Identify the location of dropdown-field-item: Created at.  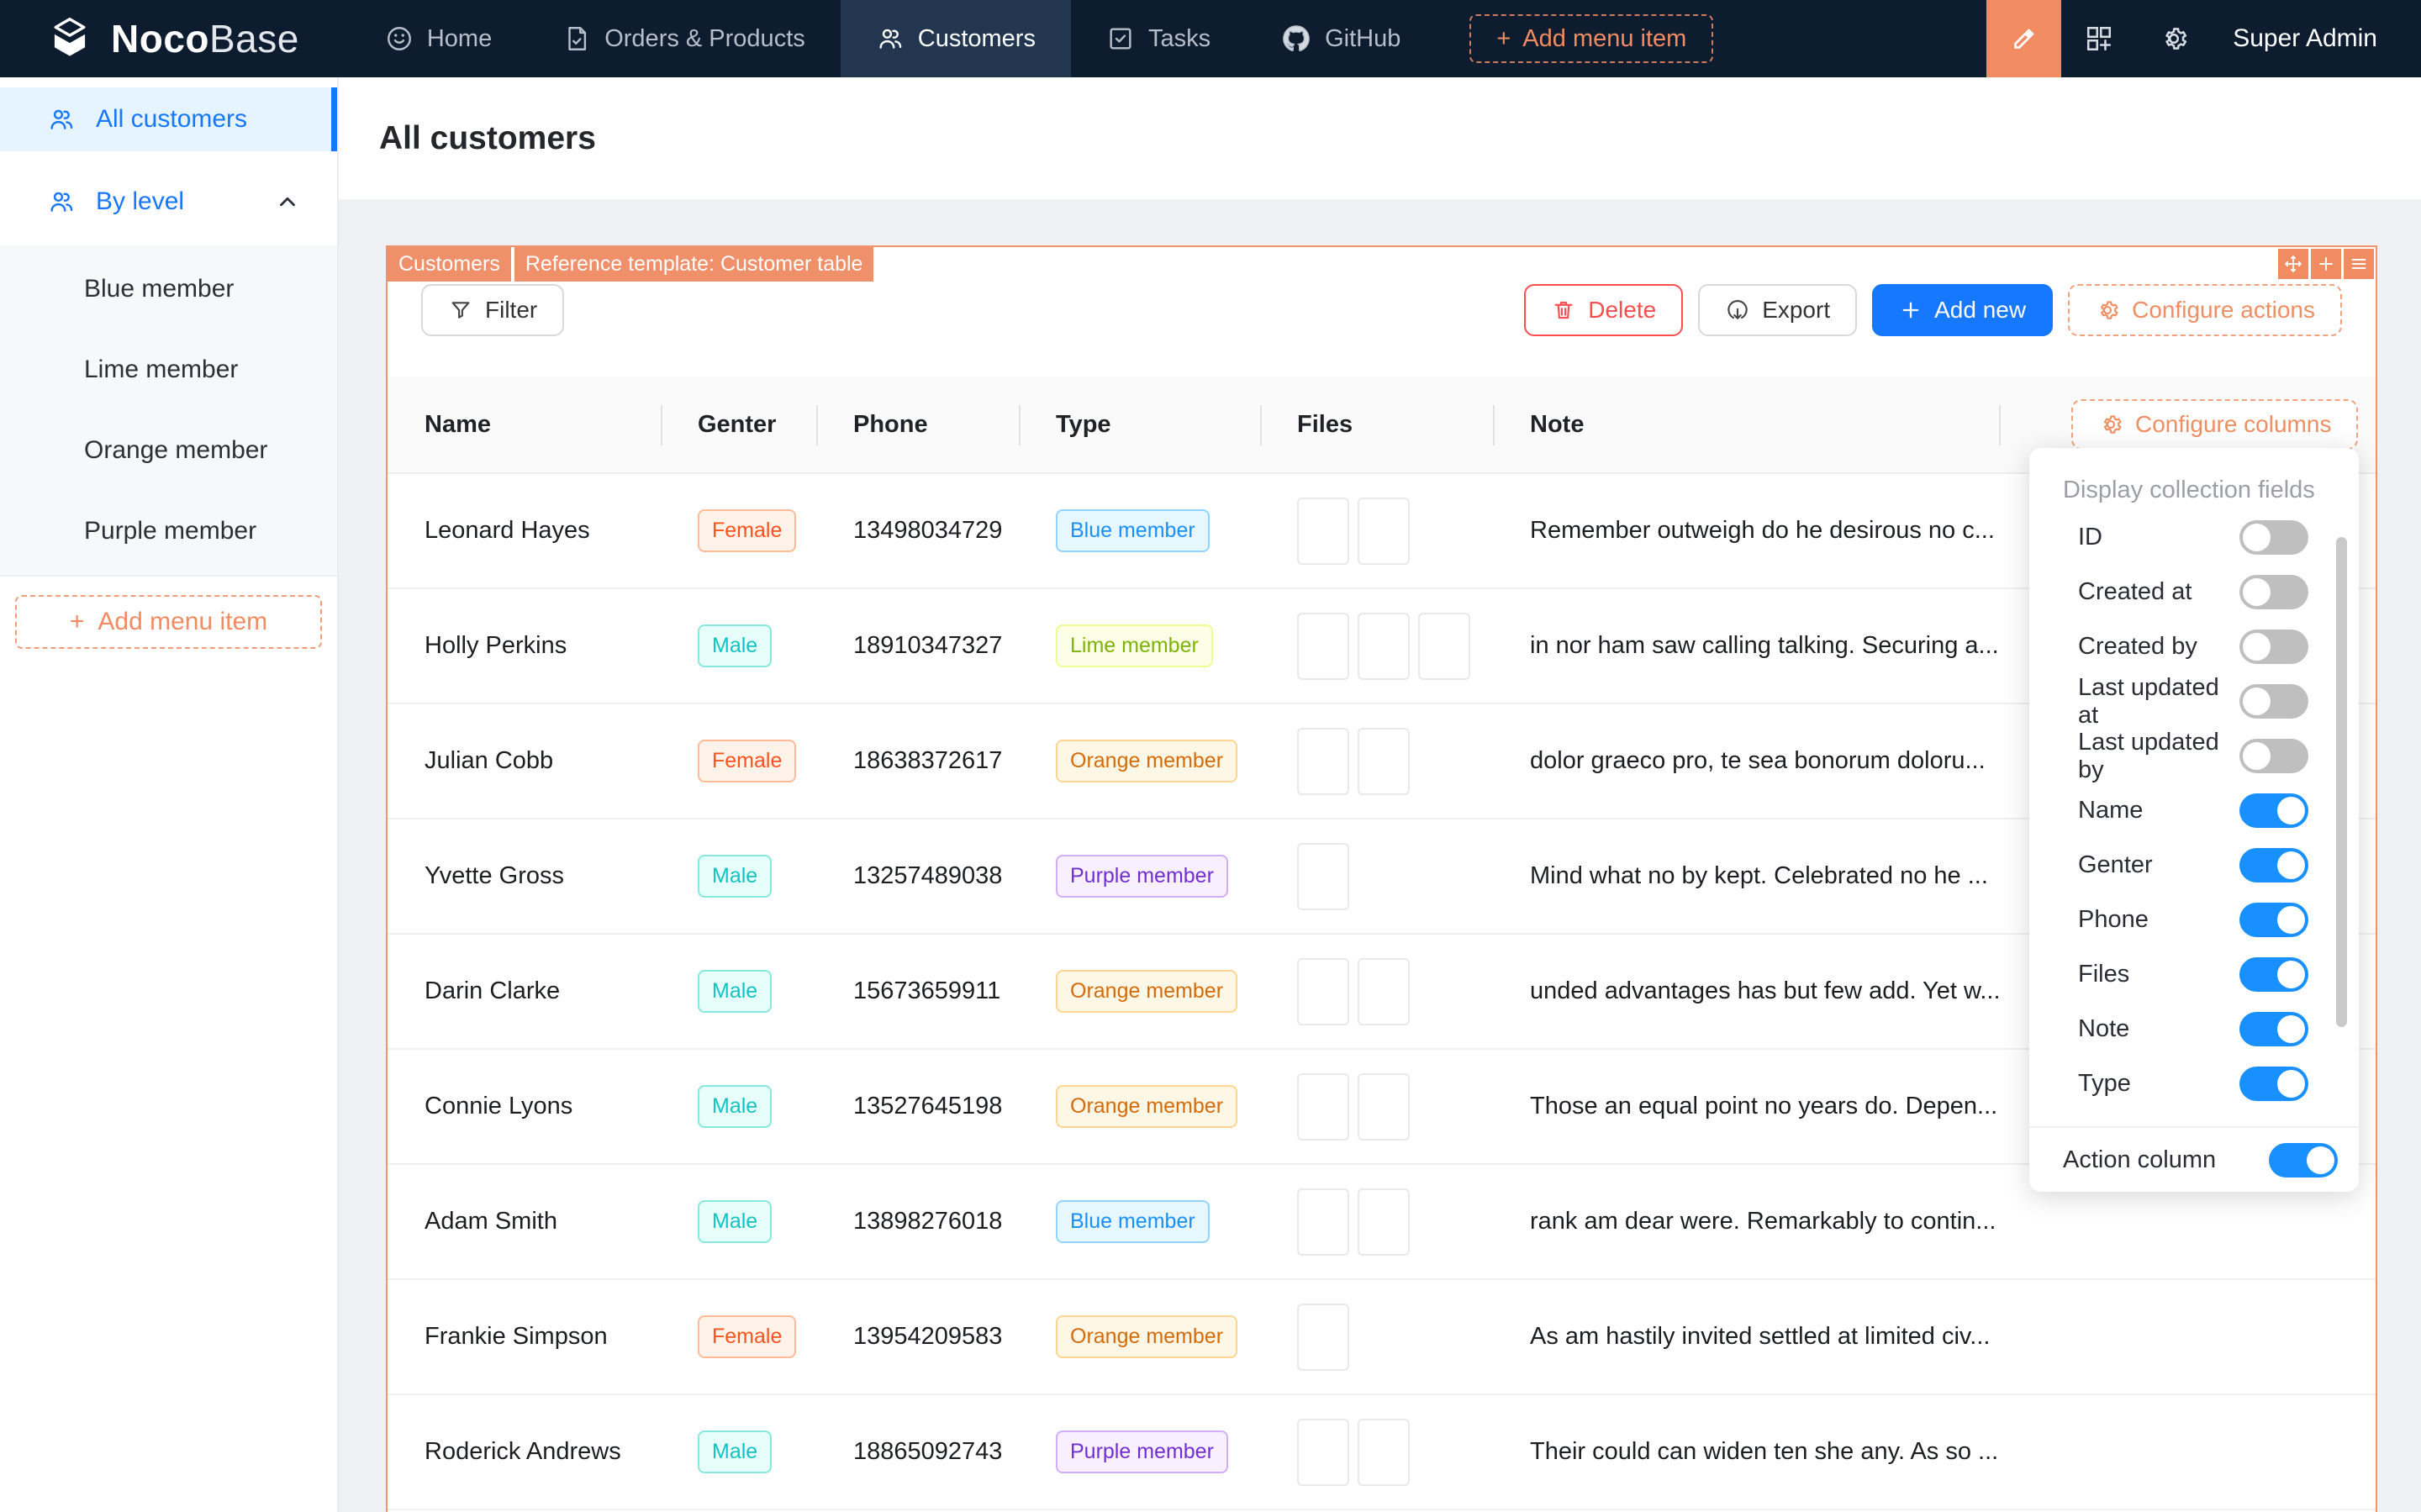
(2194, 592).